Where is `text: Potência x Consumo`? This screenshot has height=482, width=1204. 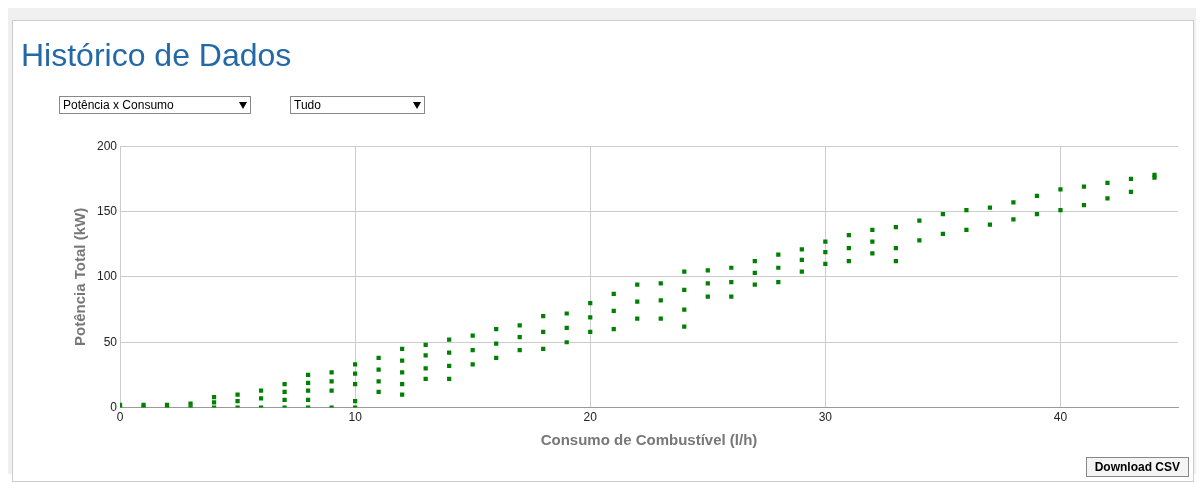 text: Potência x Consumo is located at coordinates (118, 105).